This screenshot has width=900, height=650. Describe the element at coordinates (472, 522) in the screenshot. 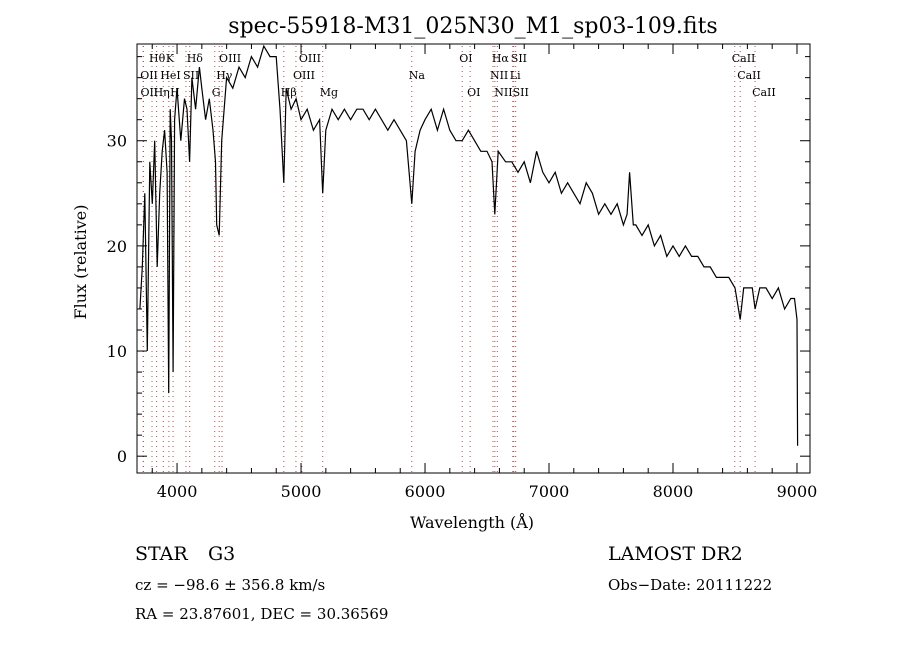

I see `x-axis-label: Wavelength (Å)` at that location.